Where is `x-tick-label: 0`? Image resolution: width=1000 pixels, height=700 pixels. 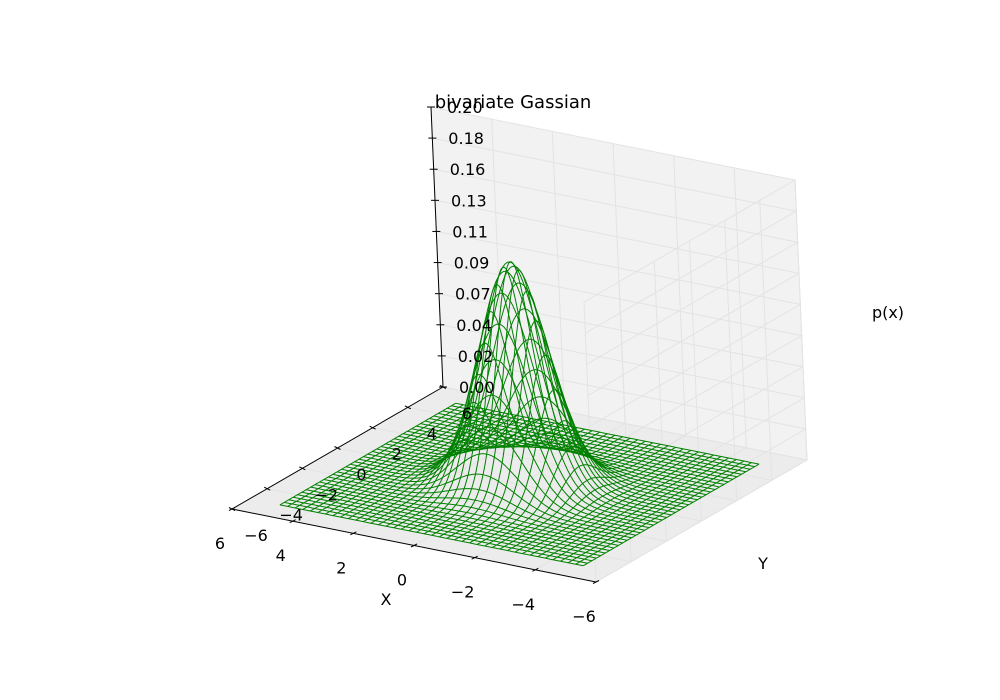 x-tick-label: 0 is located at coordinates (402, 580).